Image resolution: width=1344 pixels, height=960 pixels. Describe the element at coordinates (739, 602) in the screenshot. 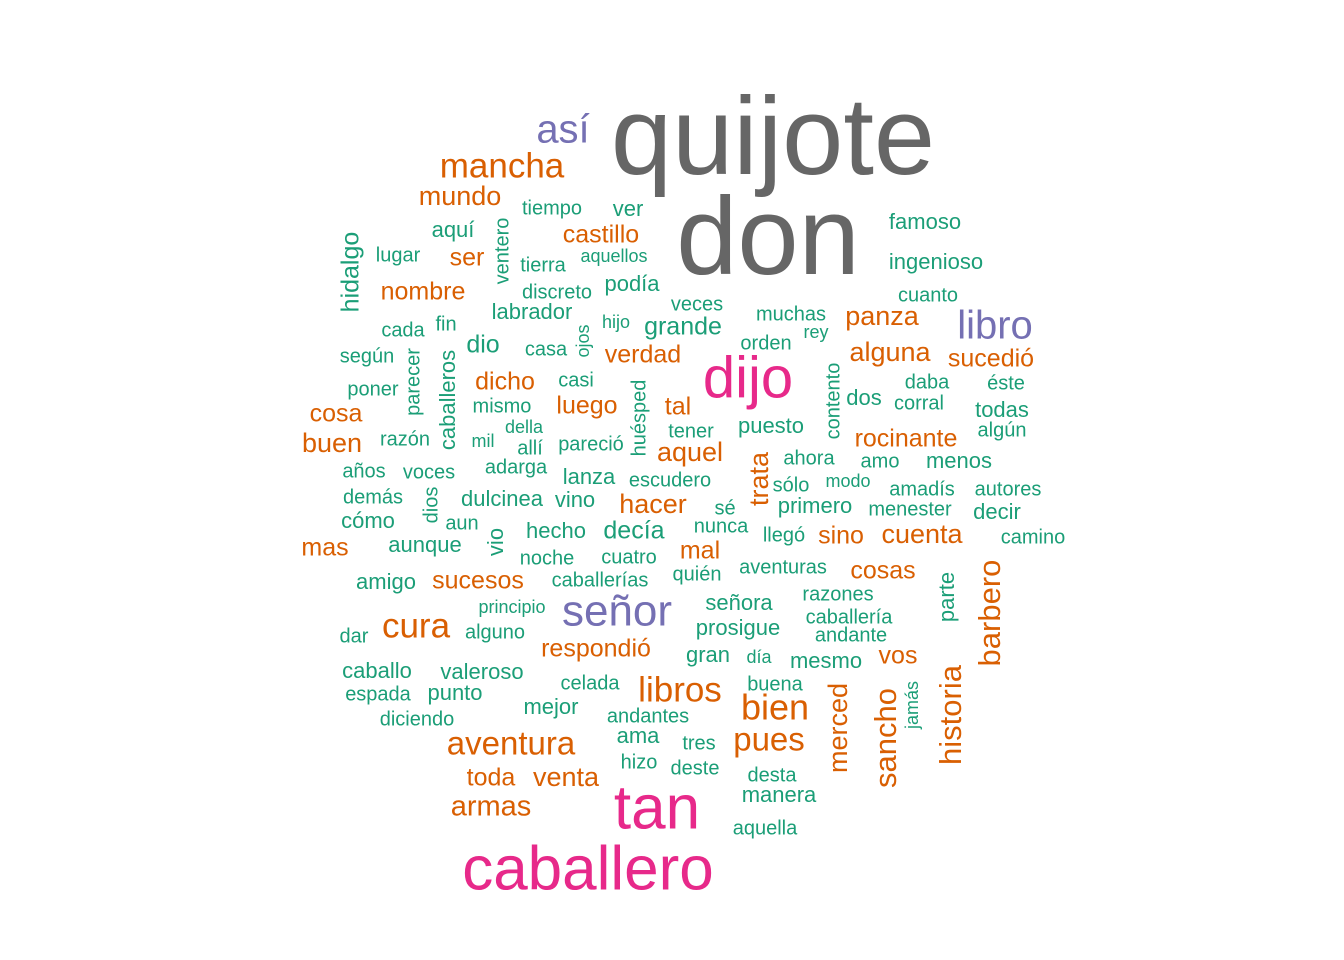

I see `word-129: señora` at that location.